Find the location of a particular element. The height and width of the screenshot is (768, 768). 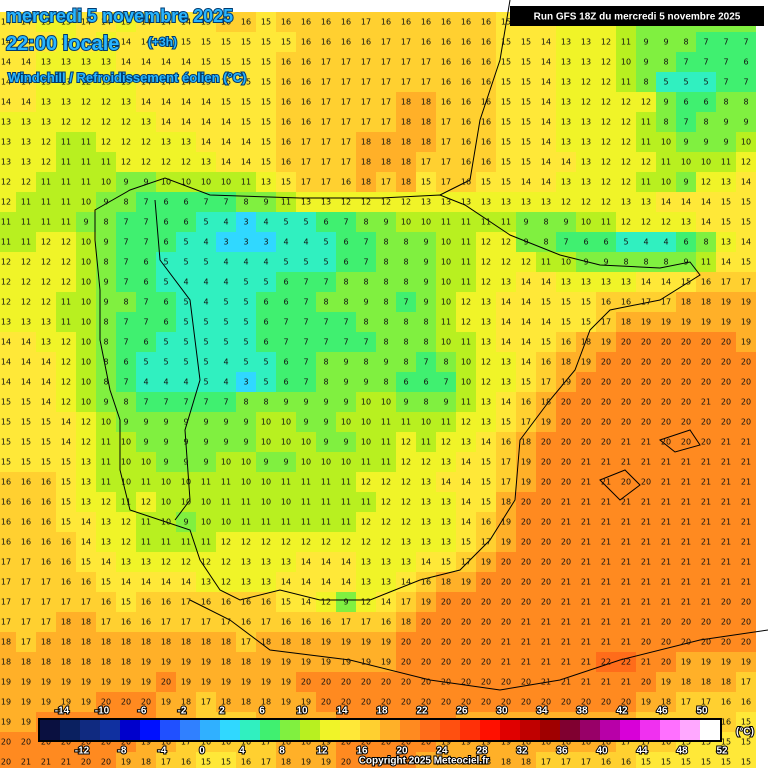

grid-value: 13 is located at coordinates (206, 162).